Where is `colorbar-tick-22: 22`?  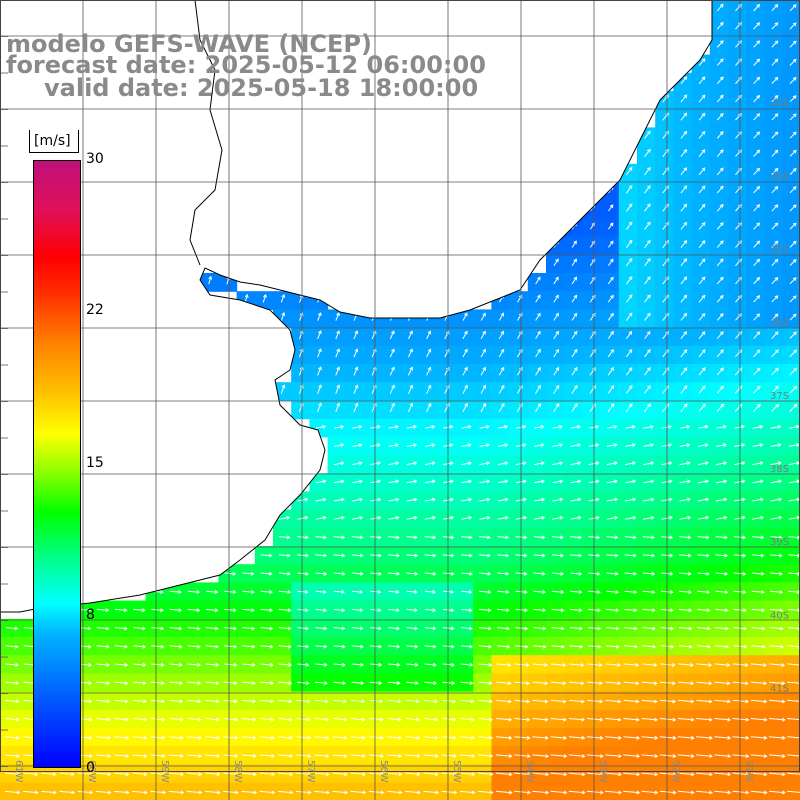
colorbar-tick-22: 22 is located at coordinates (95, 310).